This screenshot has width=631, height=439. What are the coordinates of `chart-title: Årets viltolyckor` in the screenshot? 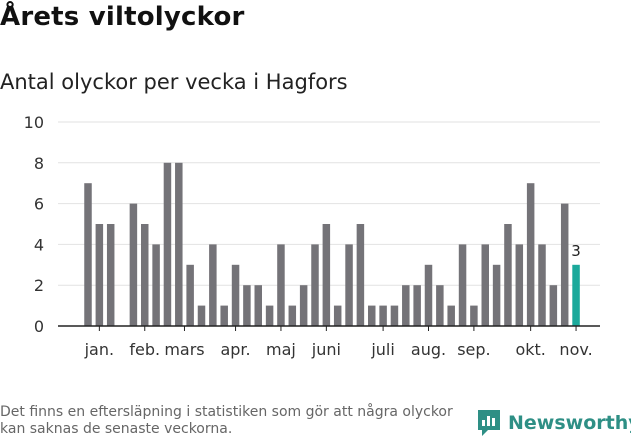 It's located at (122, 17).